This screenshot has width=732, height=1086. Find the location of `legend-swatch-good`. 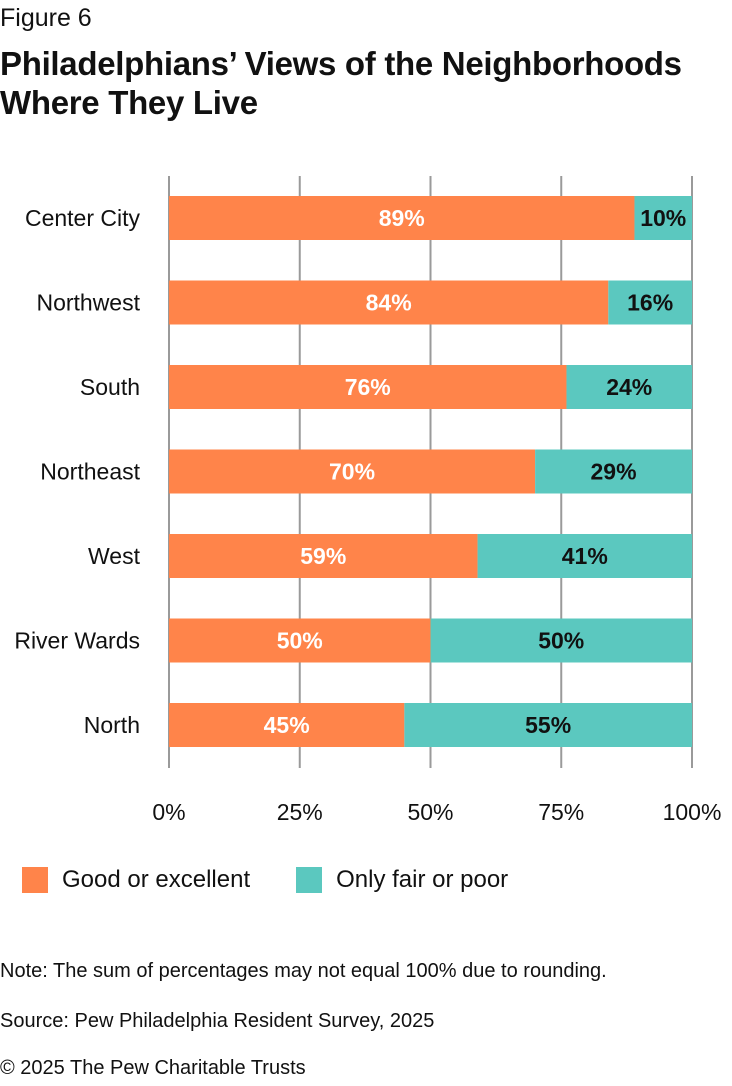

legend-swatch-good is located at coordinates (35, 880).